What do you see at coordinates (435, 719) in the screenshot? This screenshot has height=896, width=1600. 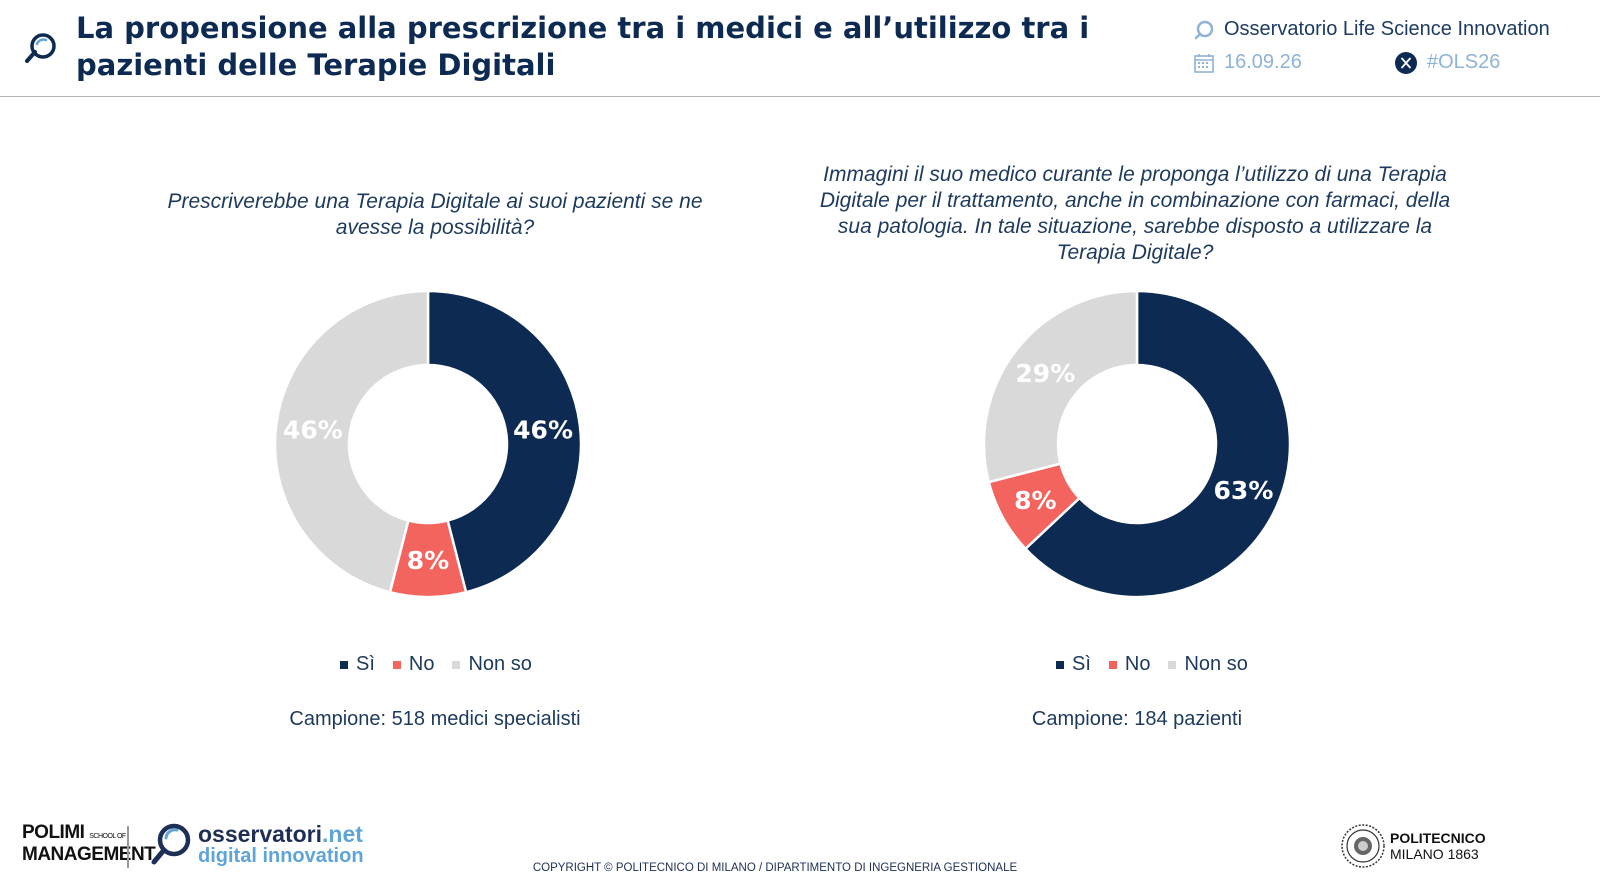 I see `chart1-sample: Campione: 518 medici specialisti` at bounding box center [435, 719].